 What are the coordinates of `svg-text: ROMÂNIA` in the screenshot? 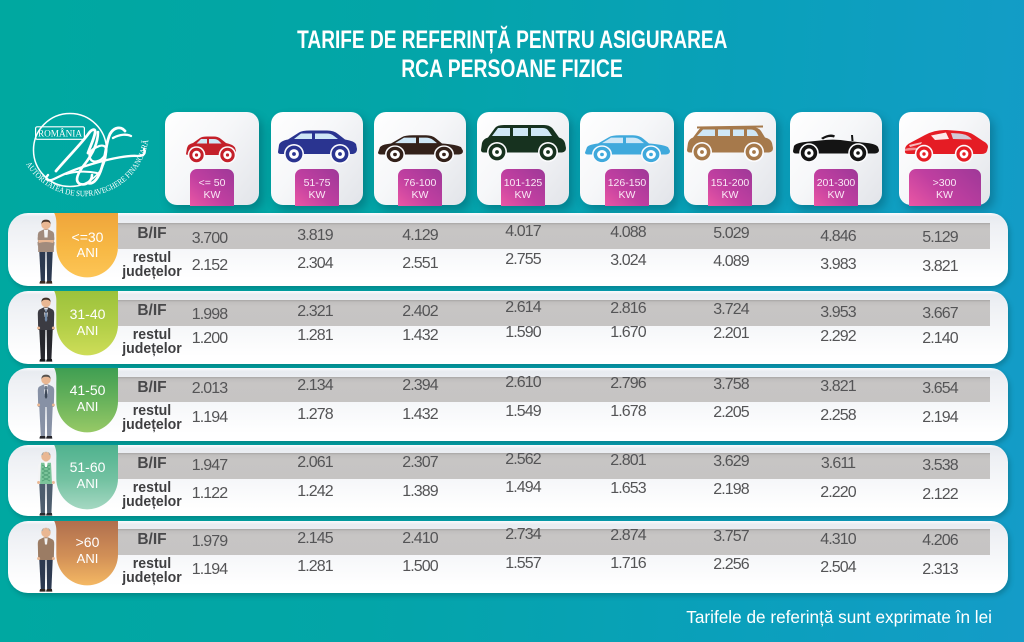 It's located at (60, 133).